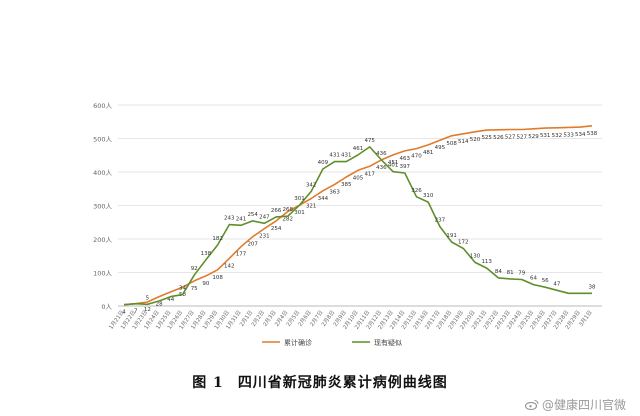  I want to click on legend-label: 累计确诊, so click(298, 342).